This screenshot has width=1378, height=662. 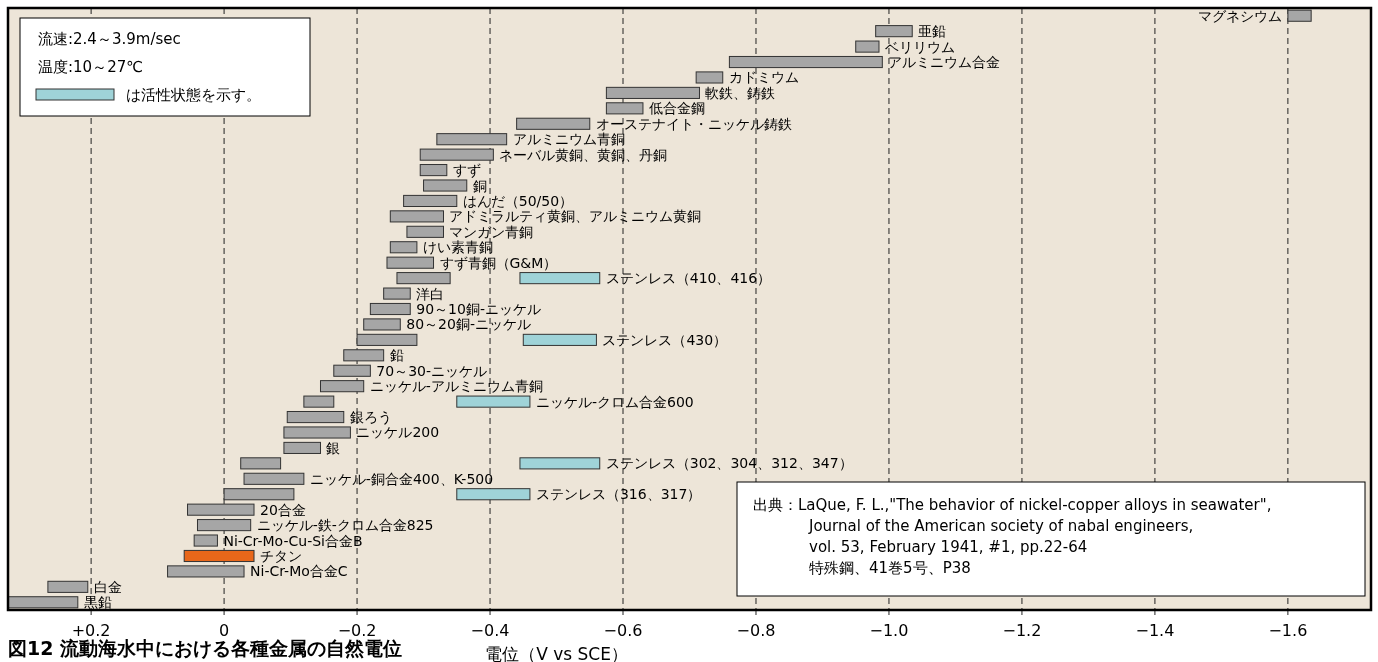 What do you see at coordinates (370, 417) in the screenshot?
I see `y-tick-label: 銀ろう` at bounding box center [370, 417].